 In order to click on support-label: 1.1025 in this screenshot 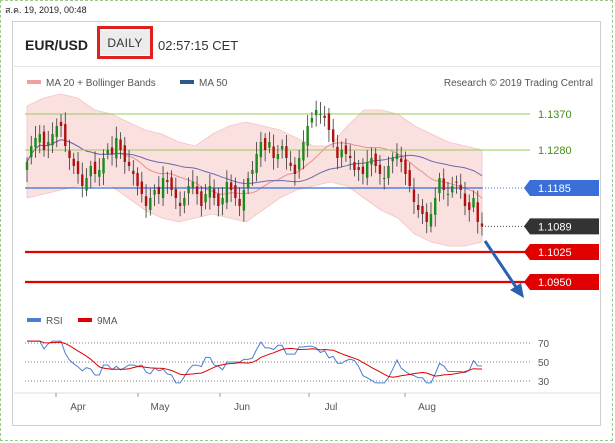, I will do `click(555, 253)`.